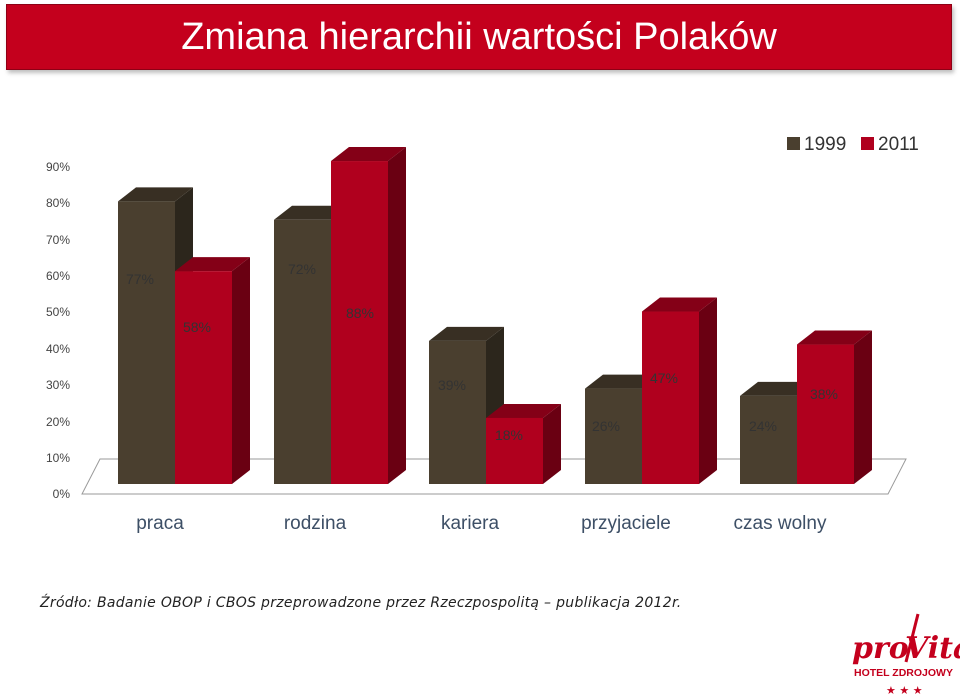 The height and width of the screenshot is (698, 960). Describe the element at coordinates (763, 426) in the screenshot. I see `data-label-1999: 24%` at that location.